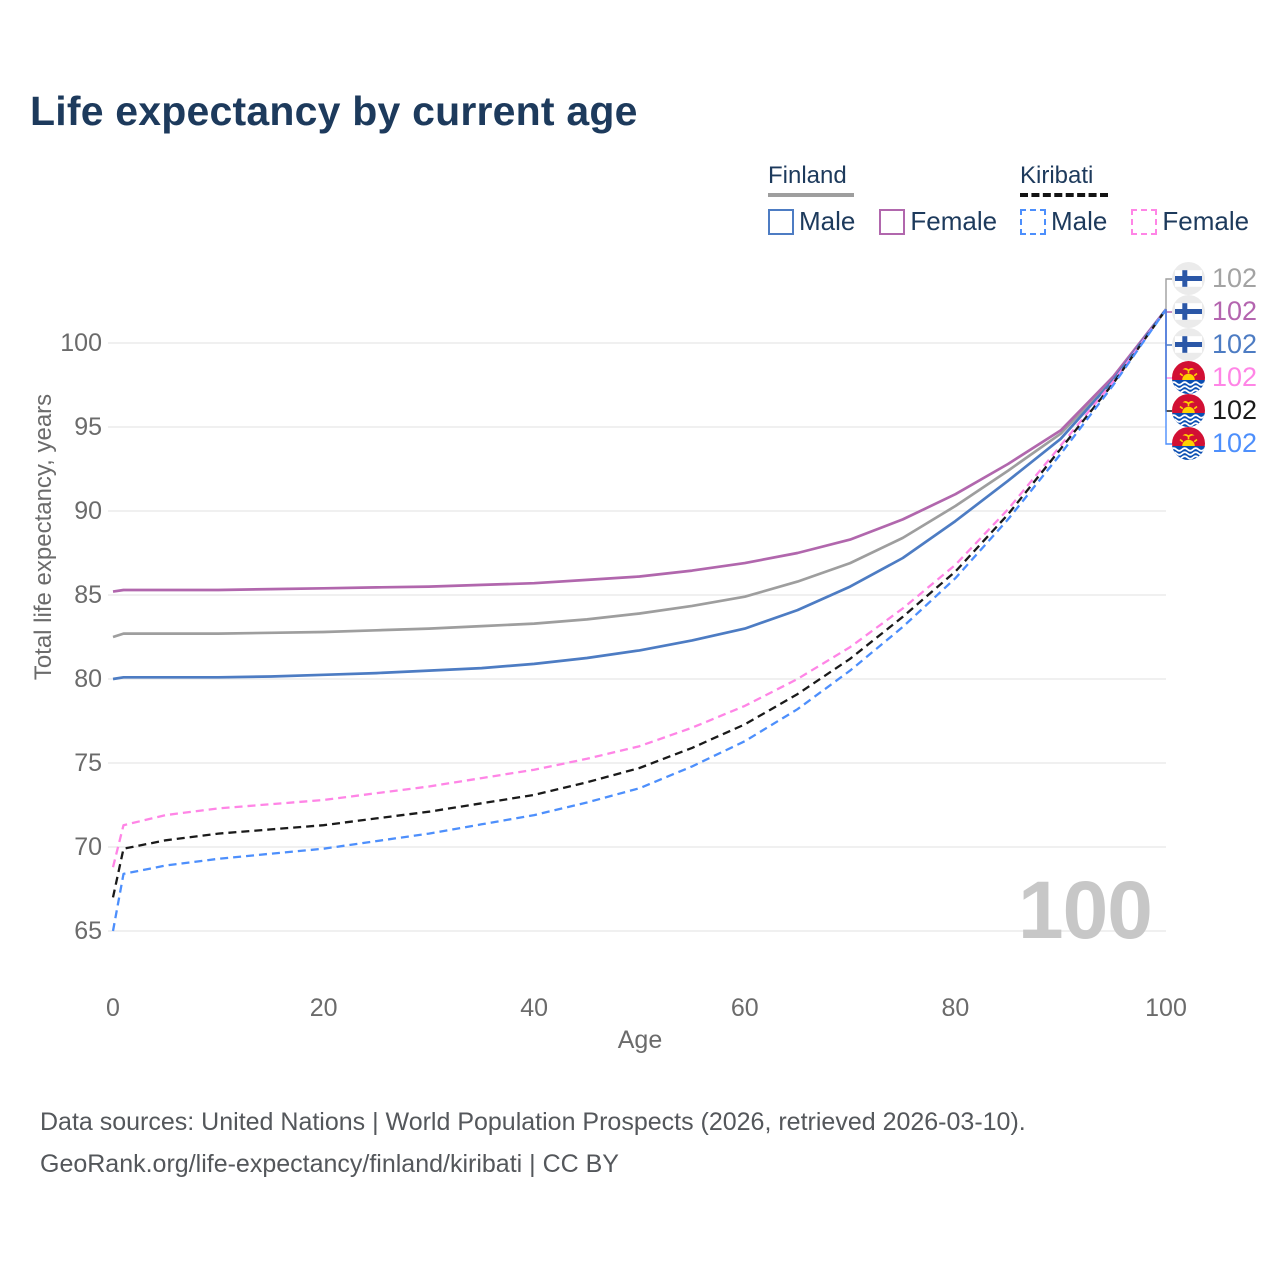  What do you see at coordinates (88, 511) in the screenshot?
I see `y-tick-label: 90` at bounding box center [88, 511].